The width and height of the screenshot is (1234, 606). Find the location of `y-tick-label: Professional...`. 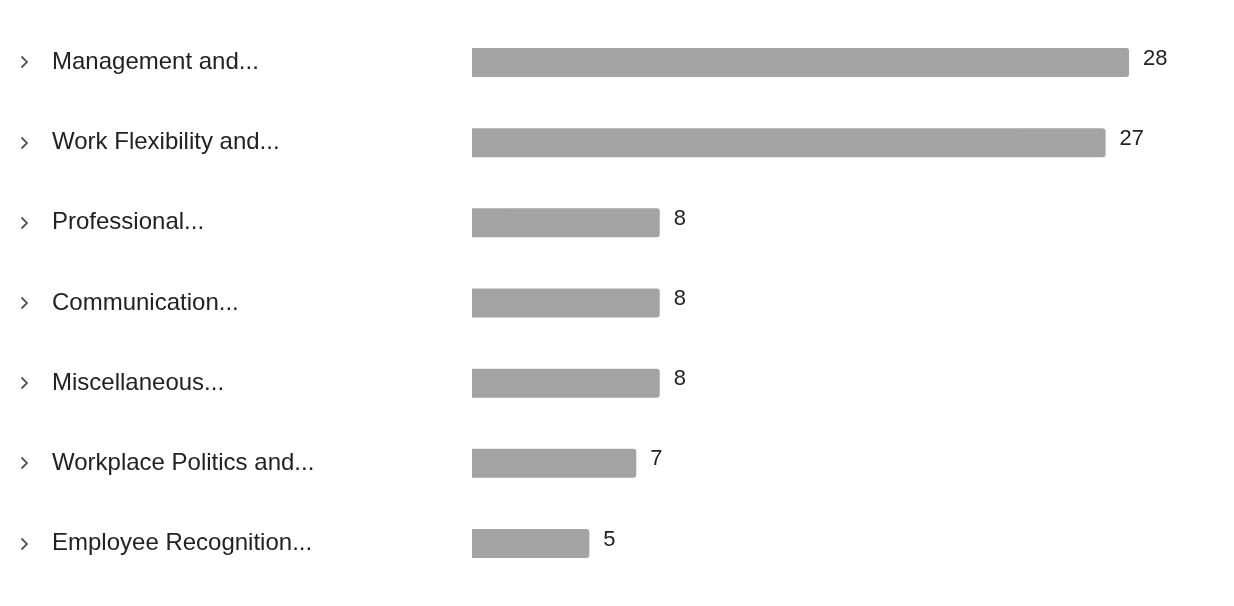

y-tick-label: Professional... is located at coordinates (128, 221).